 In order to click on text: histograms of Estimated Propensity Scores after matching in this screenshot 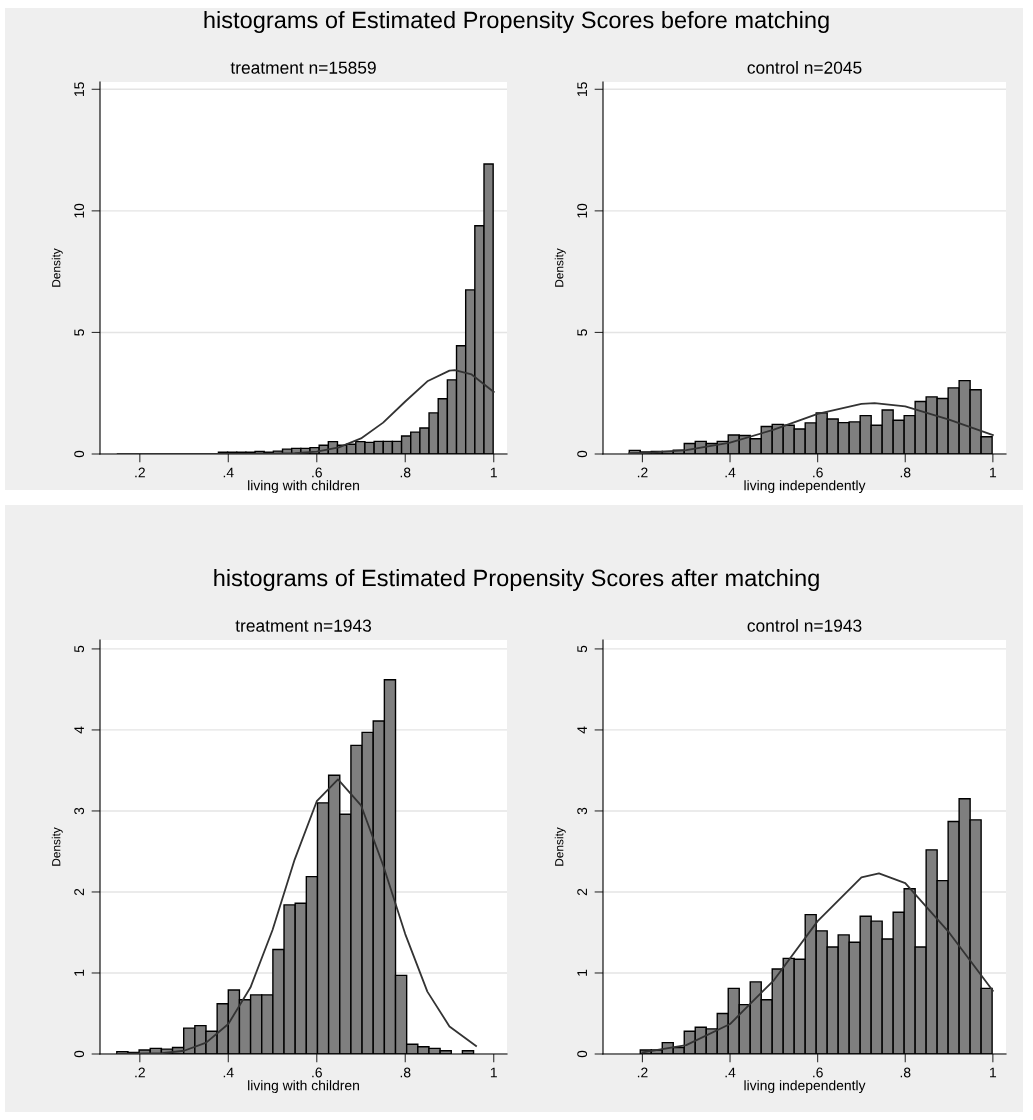, I will do `click(516, 579)`.